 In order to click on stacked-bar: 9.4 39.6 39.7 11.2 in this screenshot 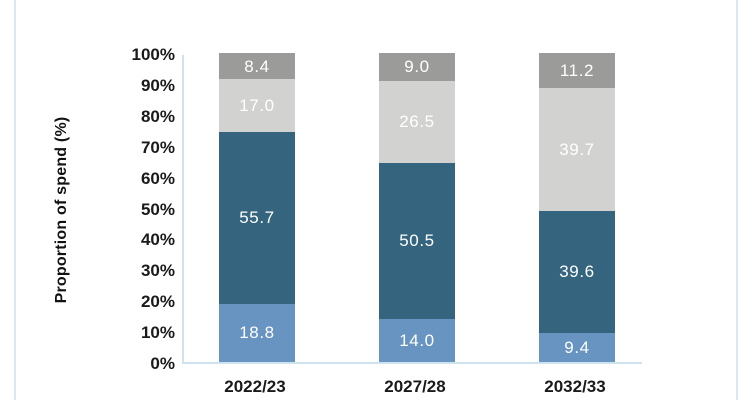, I will do `click(577, 207)`.